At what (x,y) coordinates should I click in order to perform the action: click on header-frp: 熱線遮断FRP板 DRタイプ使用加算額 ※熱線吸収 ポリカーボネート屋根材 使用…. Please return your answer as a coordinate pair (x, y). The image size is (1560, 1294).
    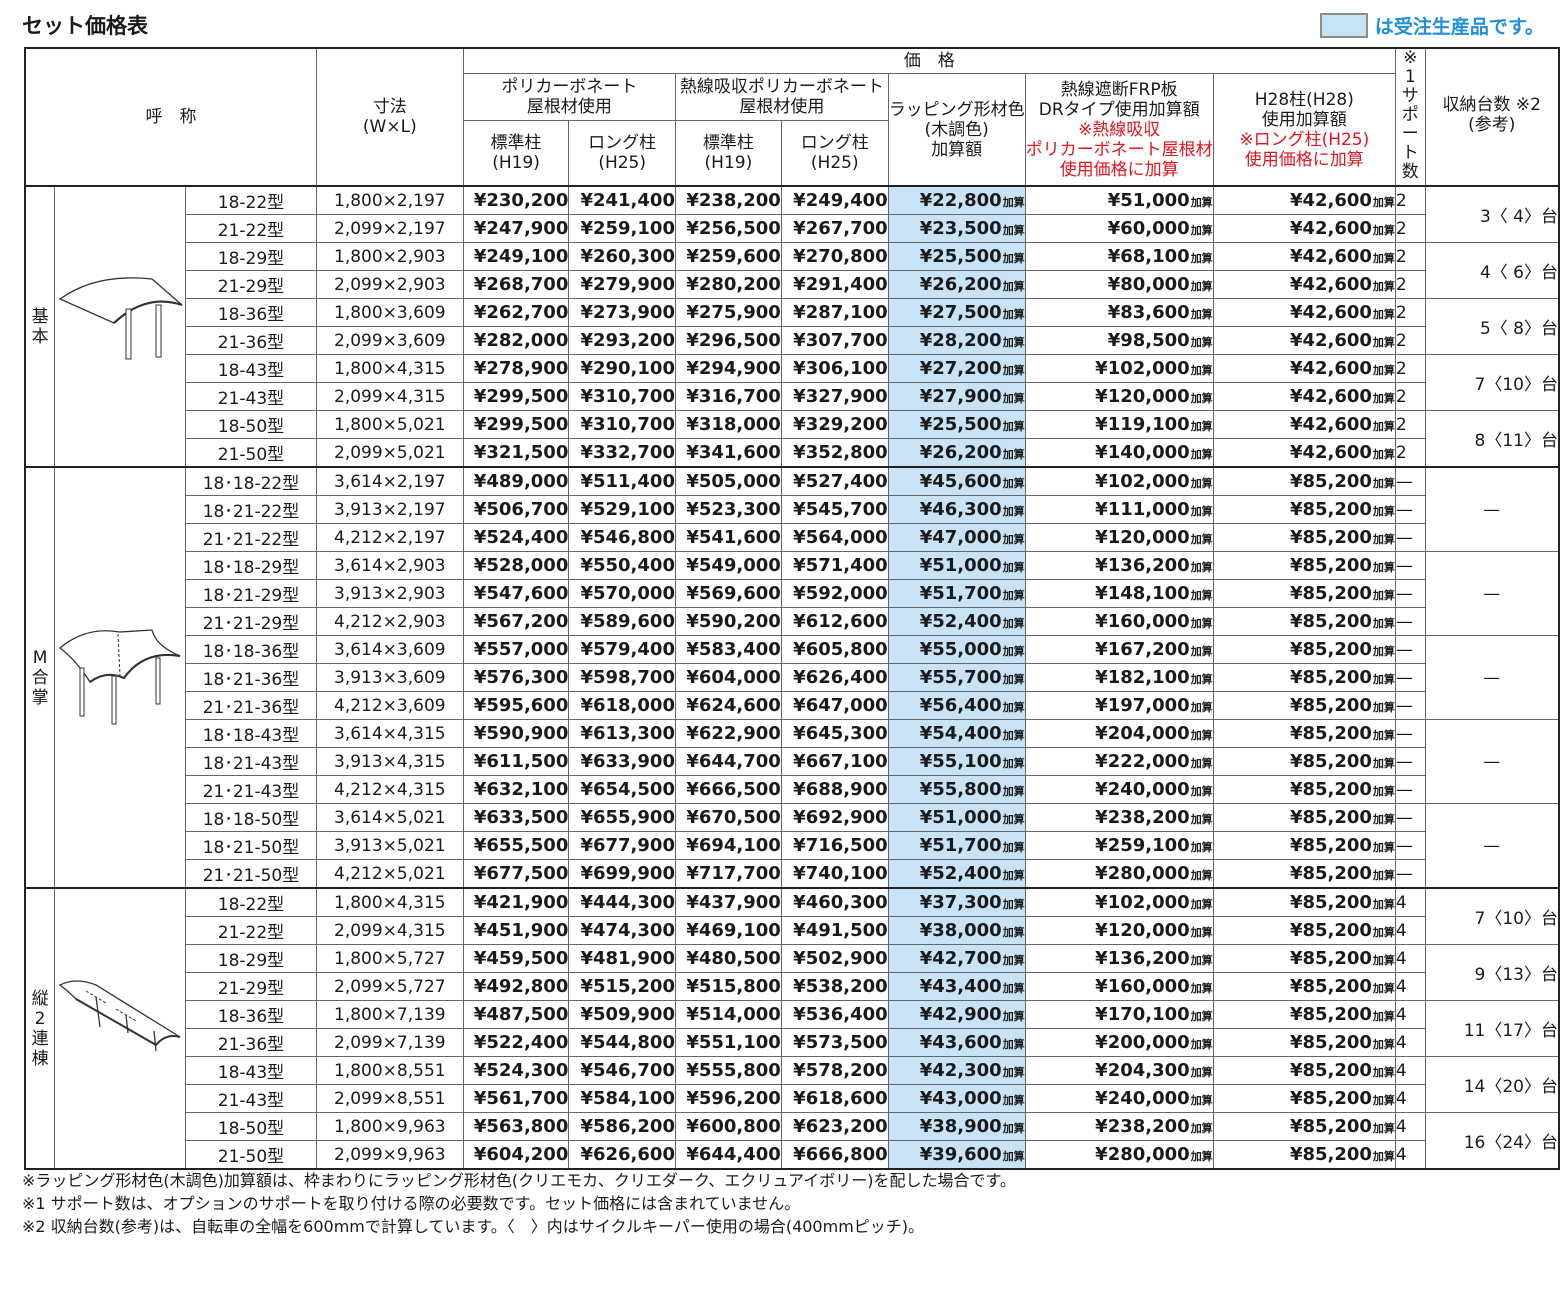
    Looking at the image, I should click on (1119, 130).